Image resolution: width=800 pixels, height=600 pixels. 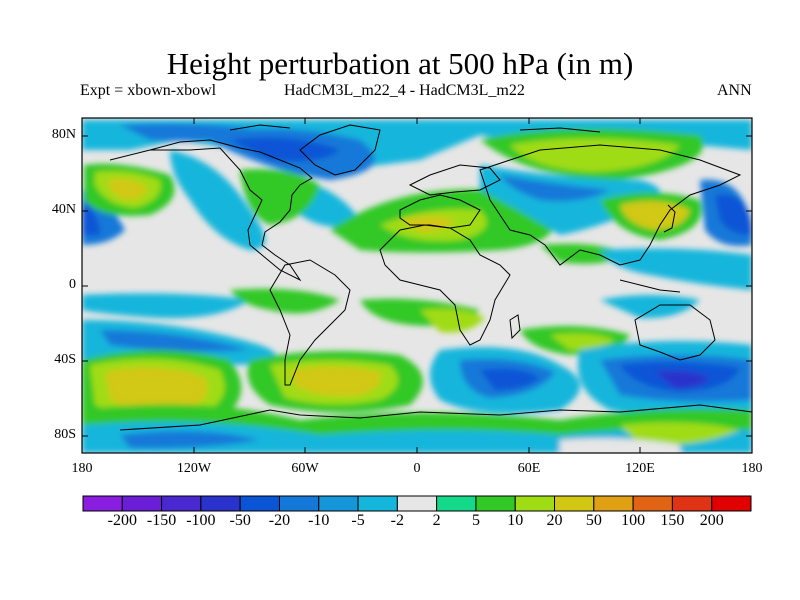 What do you see at coordinates (672, 520) in the screenshot?
I see `colorbar-label: 150` at bounding box center [672, 520].